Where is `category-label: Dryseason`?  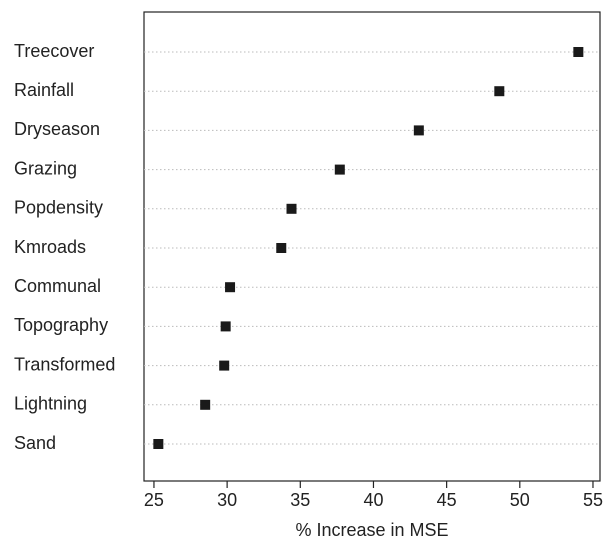 category-label: Dryseason is located at coordinates (57, 129).